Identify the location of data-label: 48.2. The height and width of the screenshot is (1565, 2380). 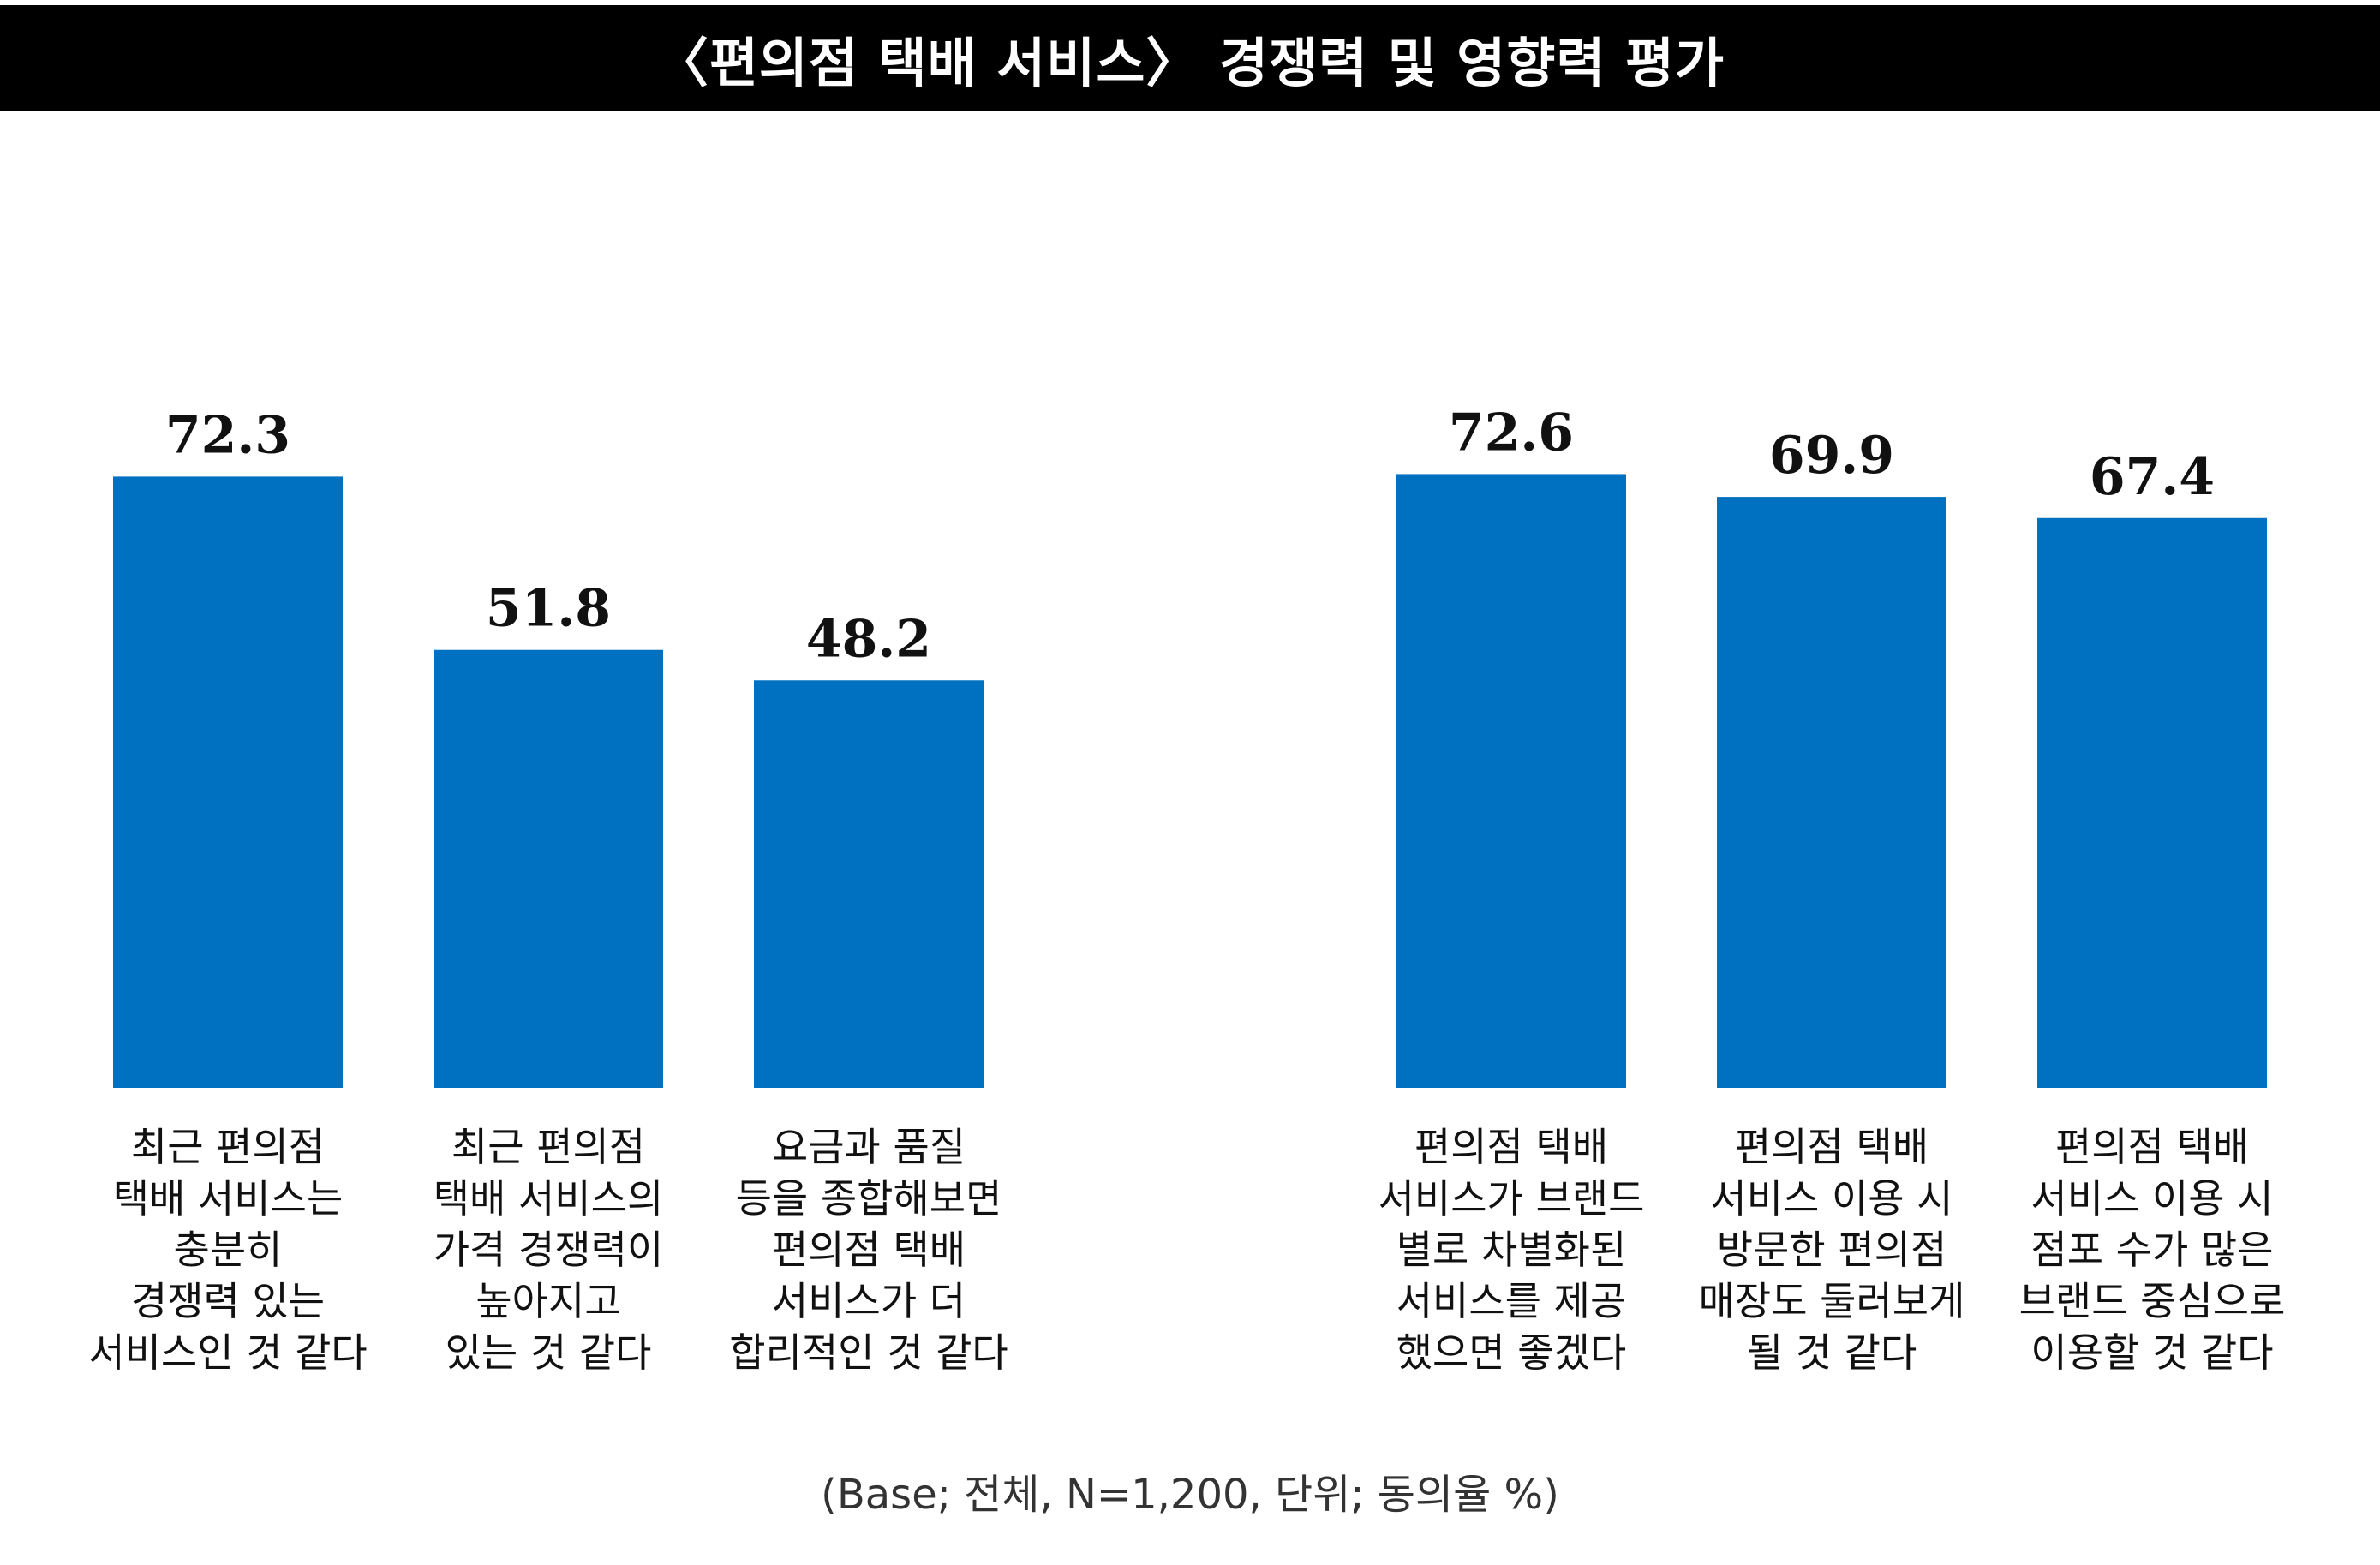
(868, 639).